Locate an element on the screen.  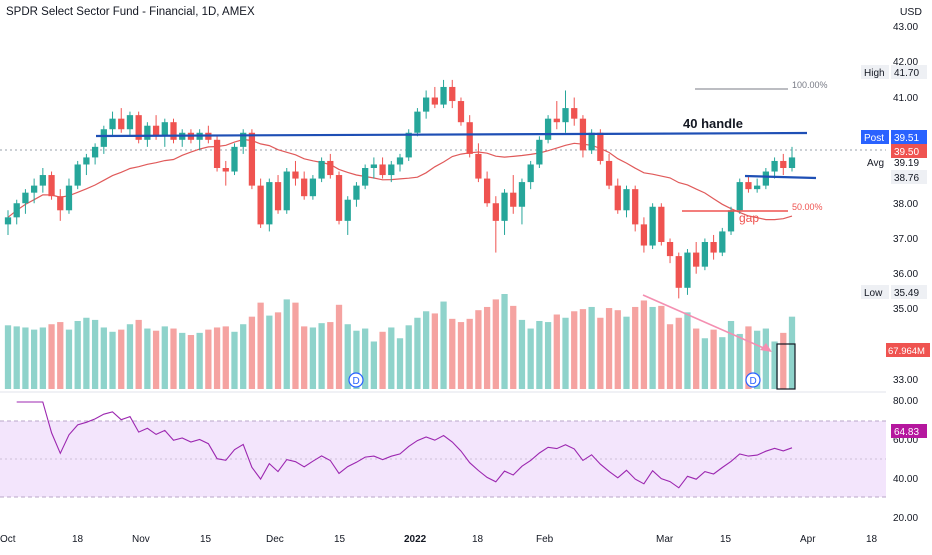
svg-text: Post is located at coordinates (874, 138).